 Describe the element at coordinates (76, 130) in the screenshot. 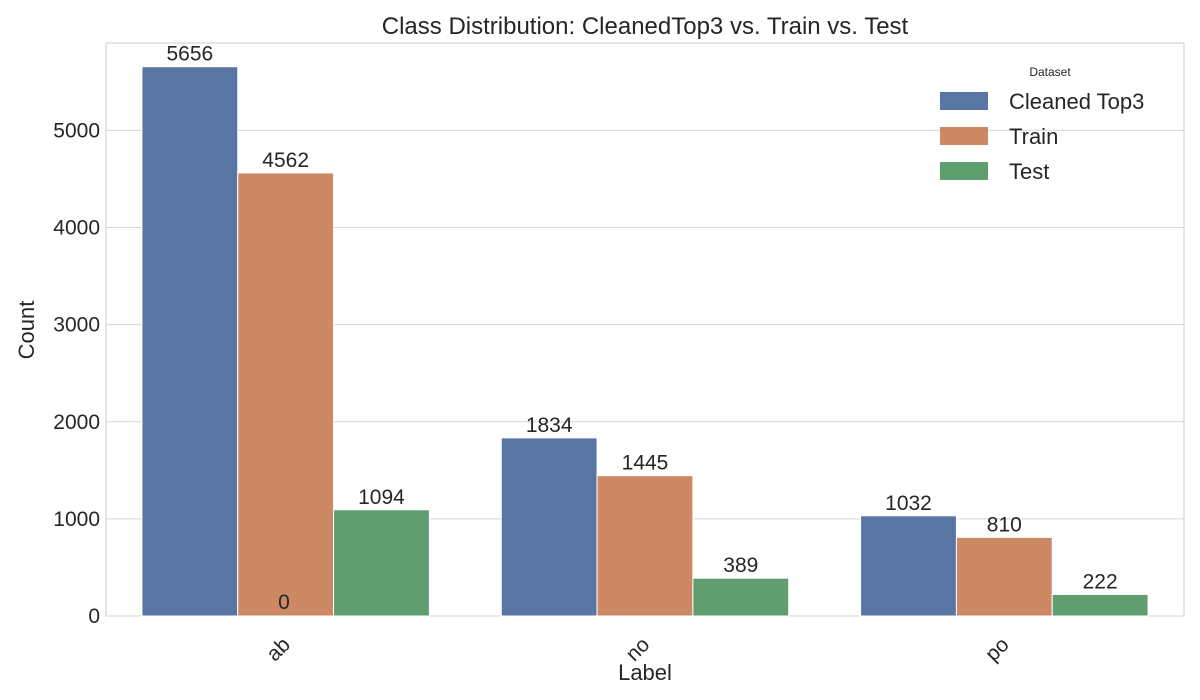

I see `y-tick-label: 5000` at that location.